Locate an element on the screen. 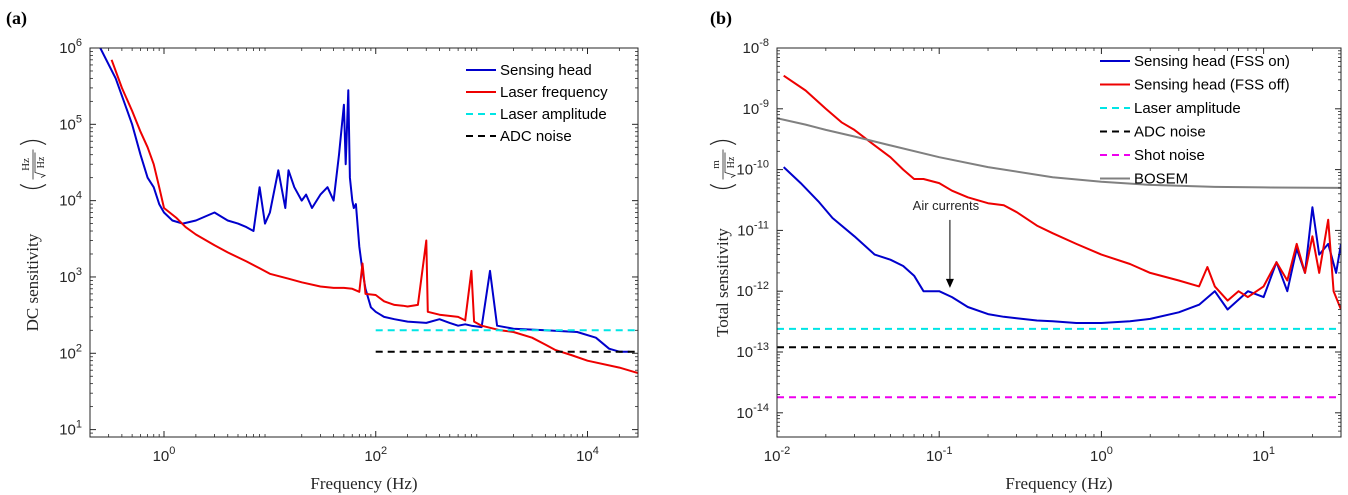 Image resolution: width=1348 pixels, height=495 pixels. legend-label: Sensing head (FSS on) is located at coordinates (1212, 61).